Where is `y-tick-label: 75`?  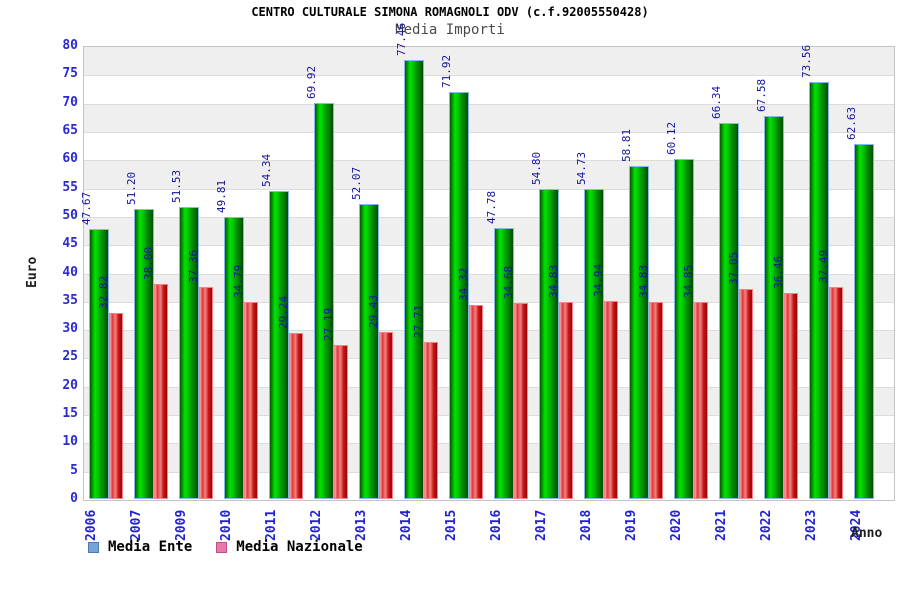 y-tick-label: 75 is located at coordinates (70, 74).